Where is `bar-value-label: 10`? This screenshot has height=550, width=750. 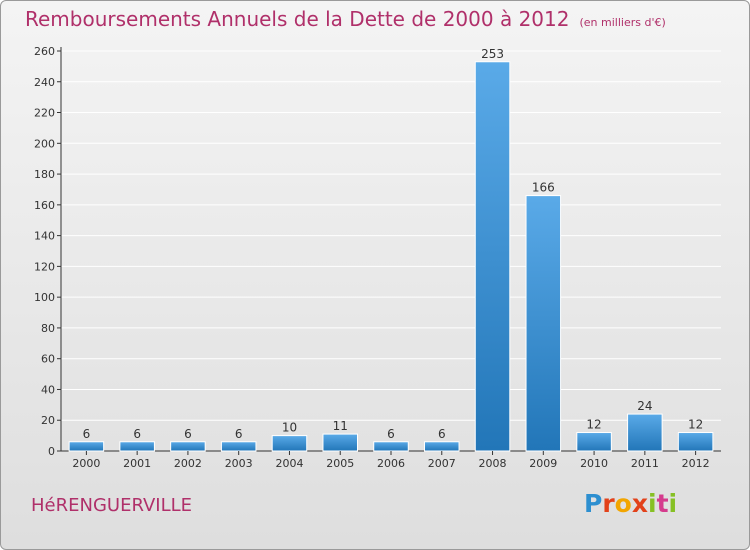 bar-value-label: 10 is located at coordinates (289, 428).